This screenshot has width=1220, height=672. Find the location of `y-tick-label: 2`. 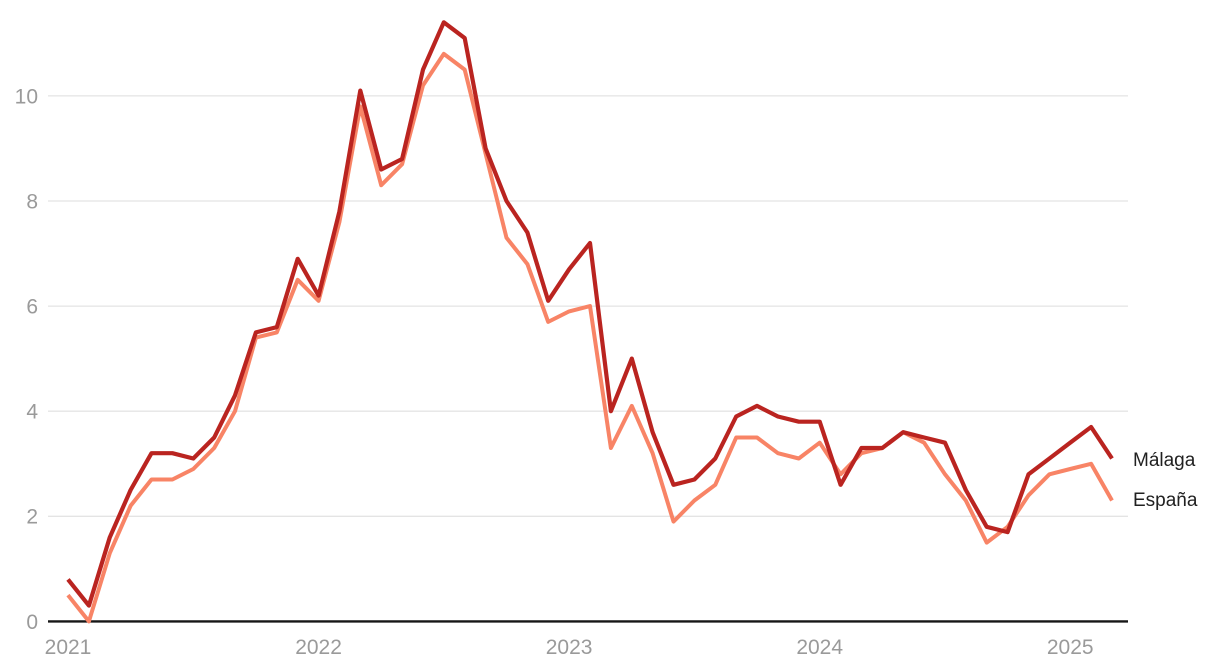

y-tick-label: 2 is located at coordinates (32, 517).